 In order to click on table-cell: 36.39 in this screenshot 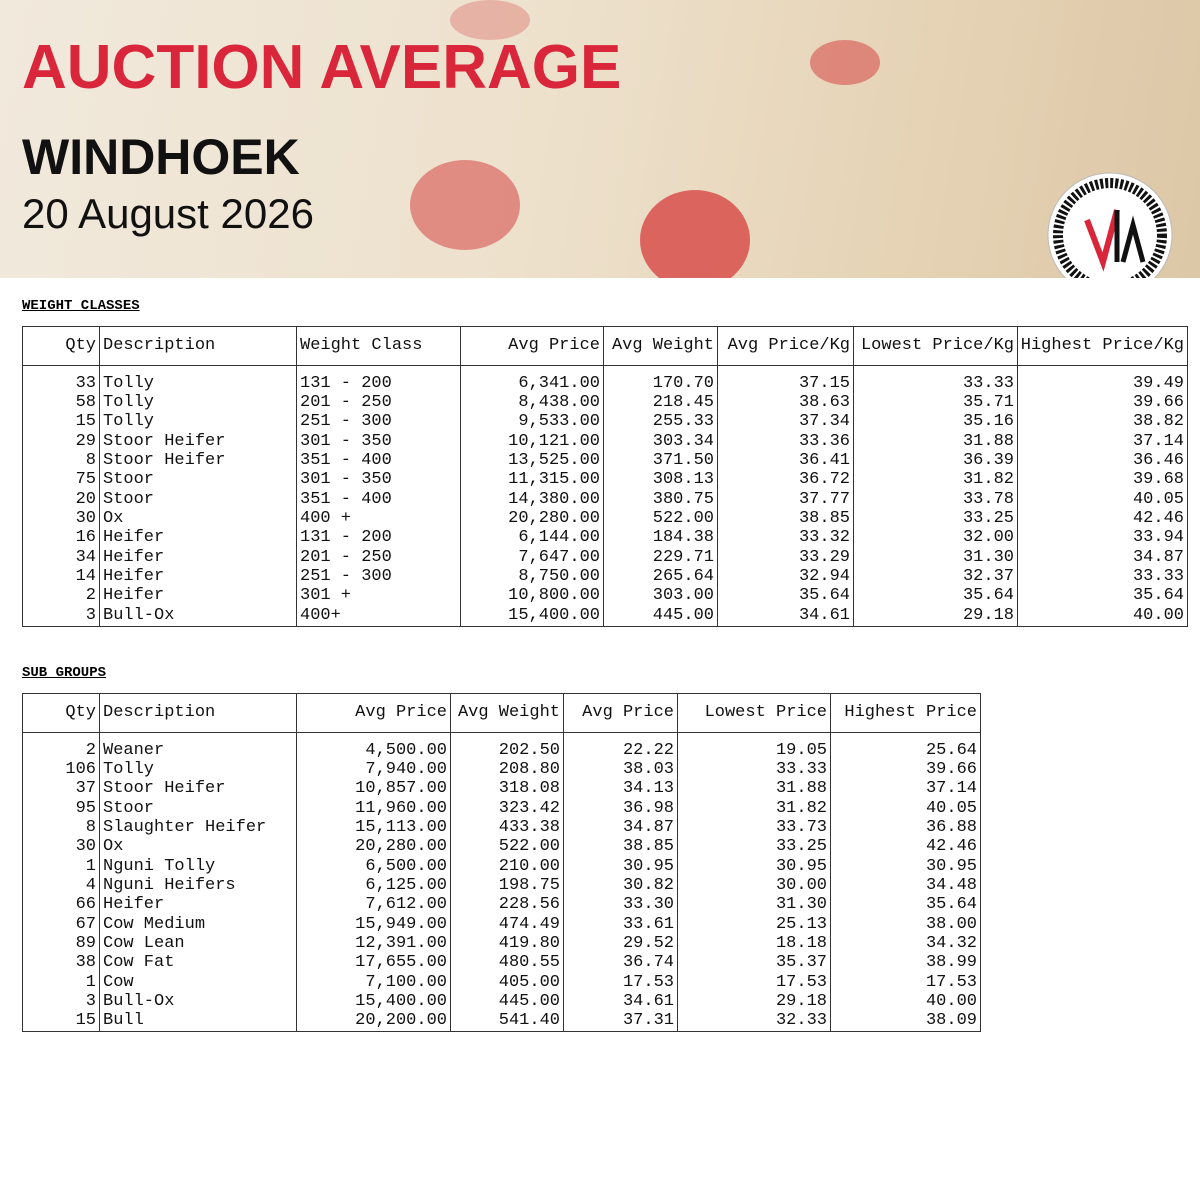, I will do `click(988, 460)`.